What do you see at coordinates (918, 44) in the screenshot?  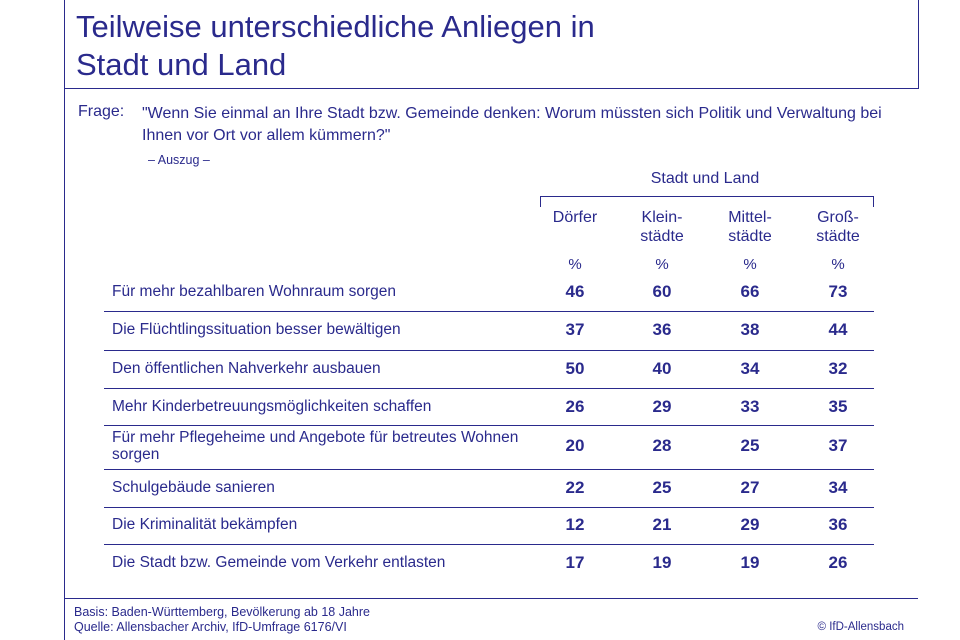 I see `frame-right-border` at bounding box center [918, 44].